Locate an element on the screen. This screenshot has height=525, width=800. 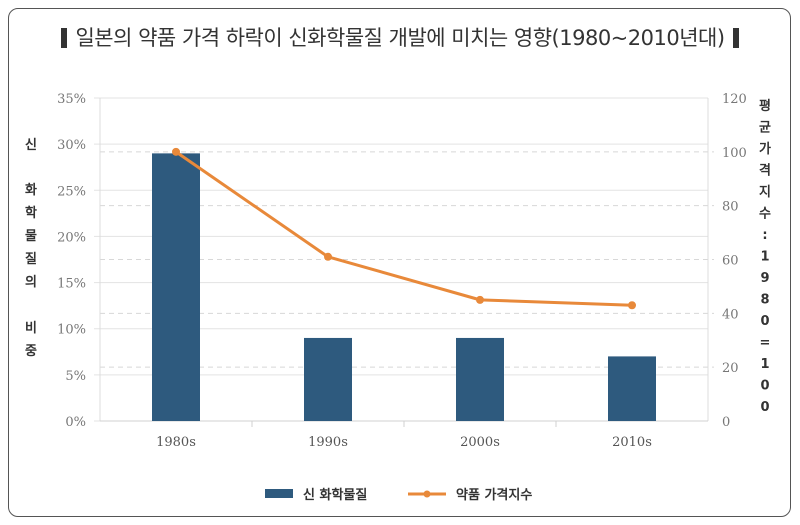
right-tick-label: 120 is located at coordinates (734, 99).